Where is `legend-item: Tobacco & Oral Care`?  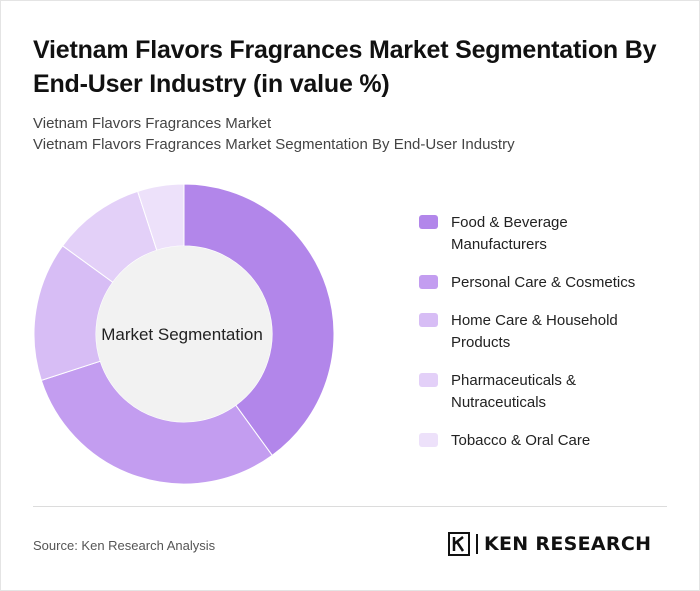
legend-item: Tobacco & Oral Care is located at coordinates (549, 441).